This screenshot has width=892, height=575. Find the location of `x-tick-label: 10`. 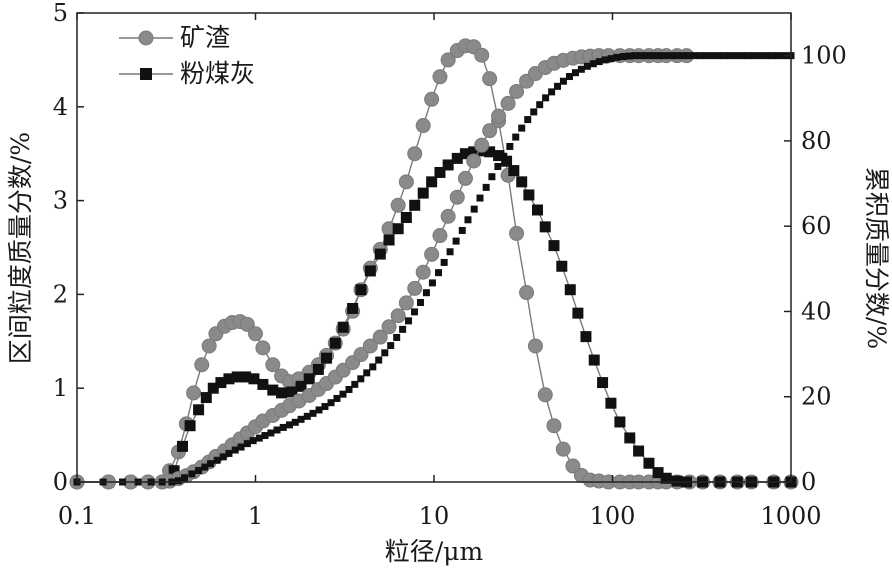

x-tick-label: 10 is located at coordinates (434, 516).